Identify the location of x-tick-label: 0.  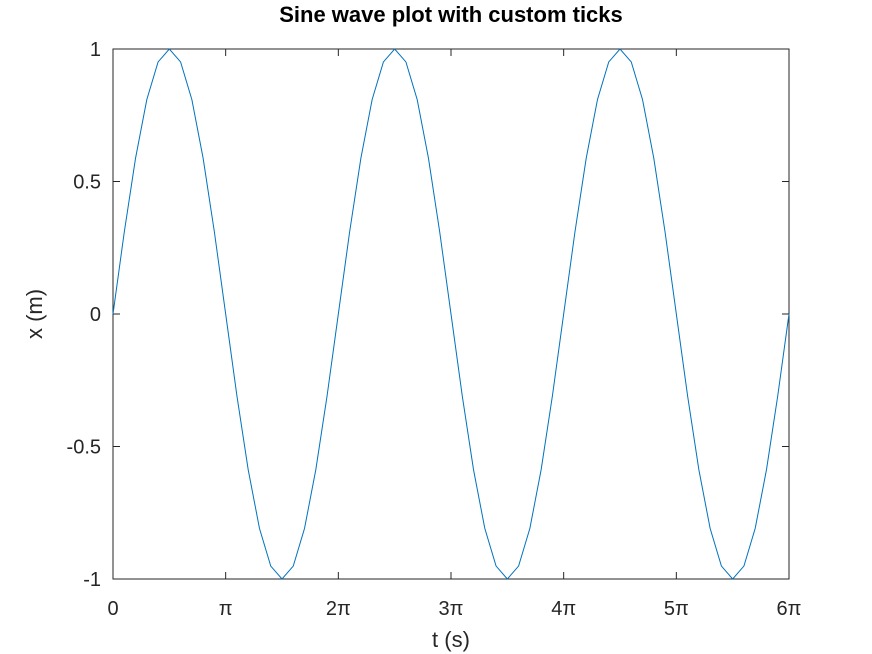
(112, 609).